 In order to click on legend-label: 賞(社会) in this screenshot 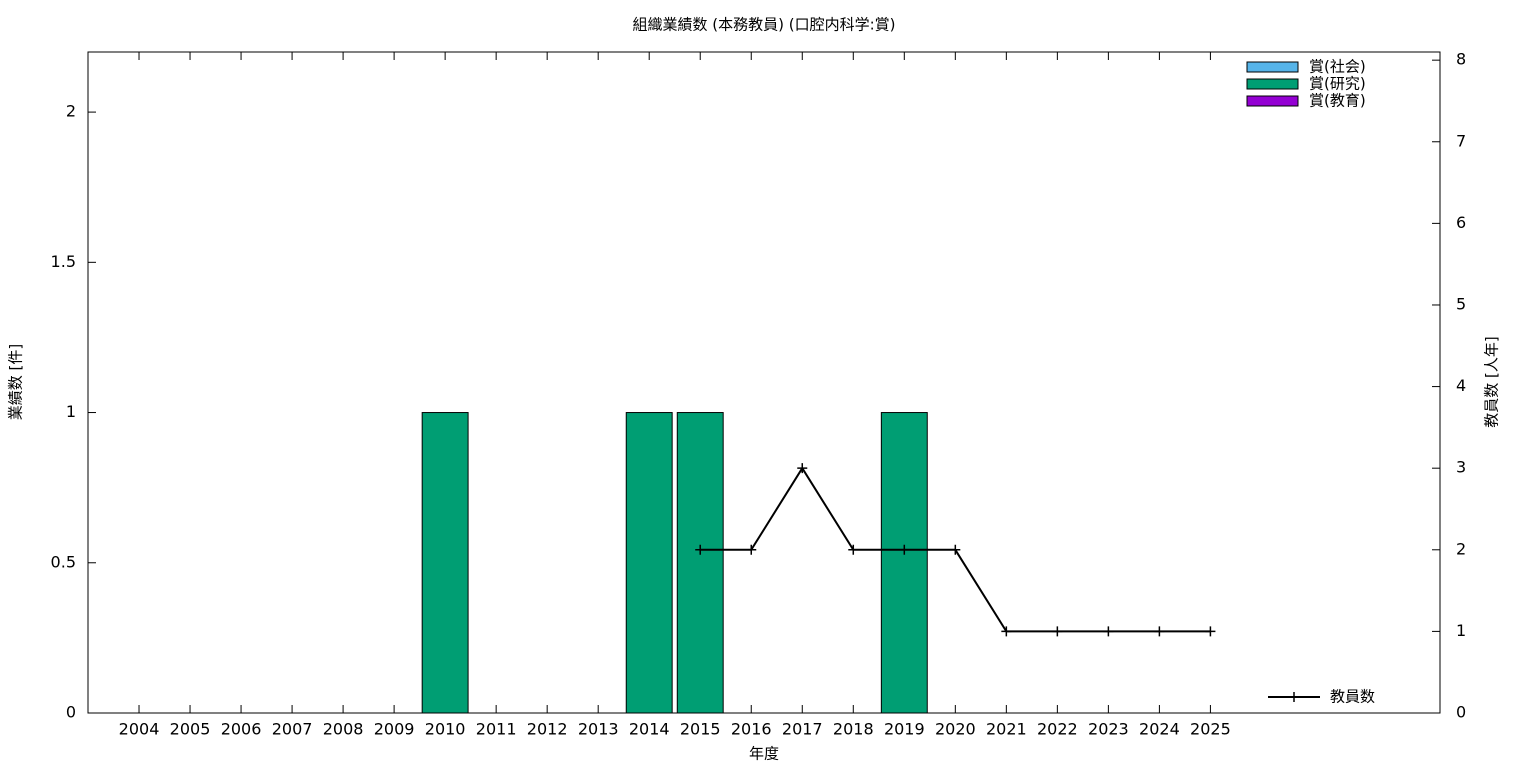, I will do `click(1337, 67)`.